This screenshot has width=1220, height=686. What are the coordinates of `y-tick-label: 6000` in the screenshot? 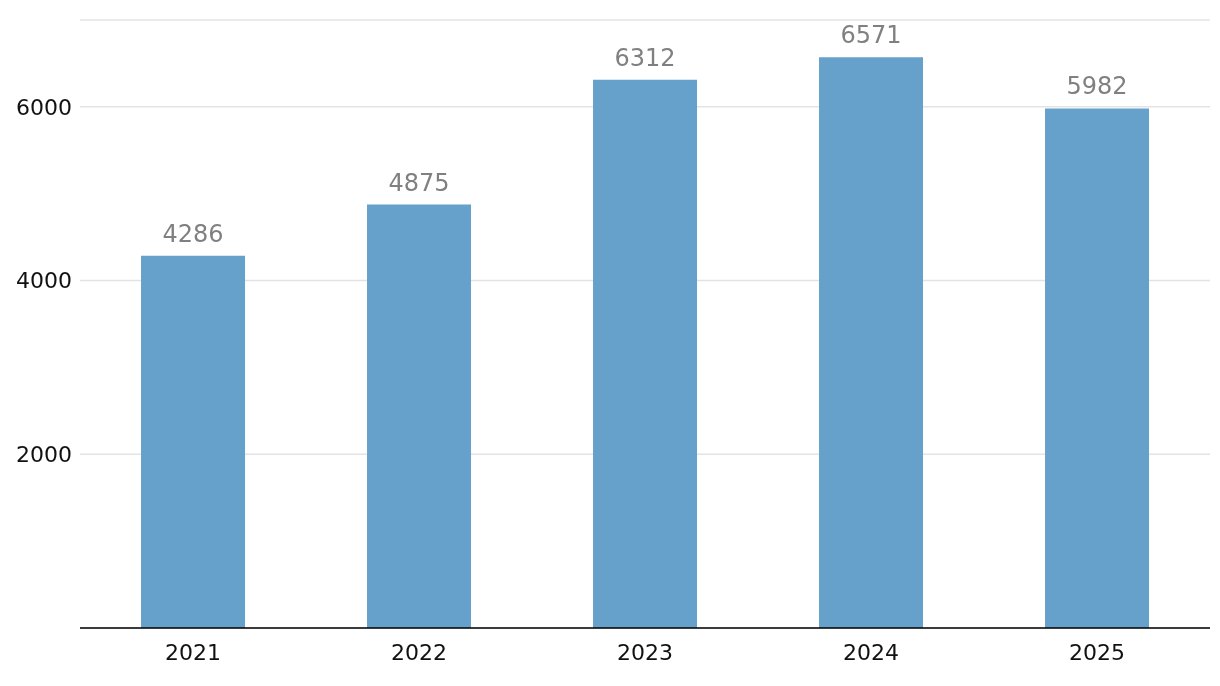 It's located at (44, 107).